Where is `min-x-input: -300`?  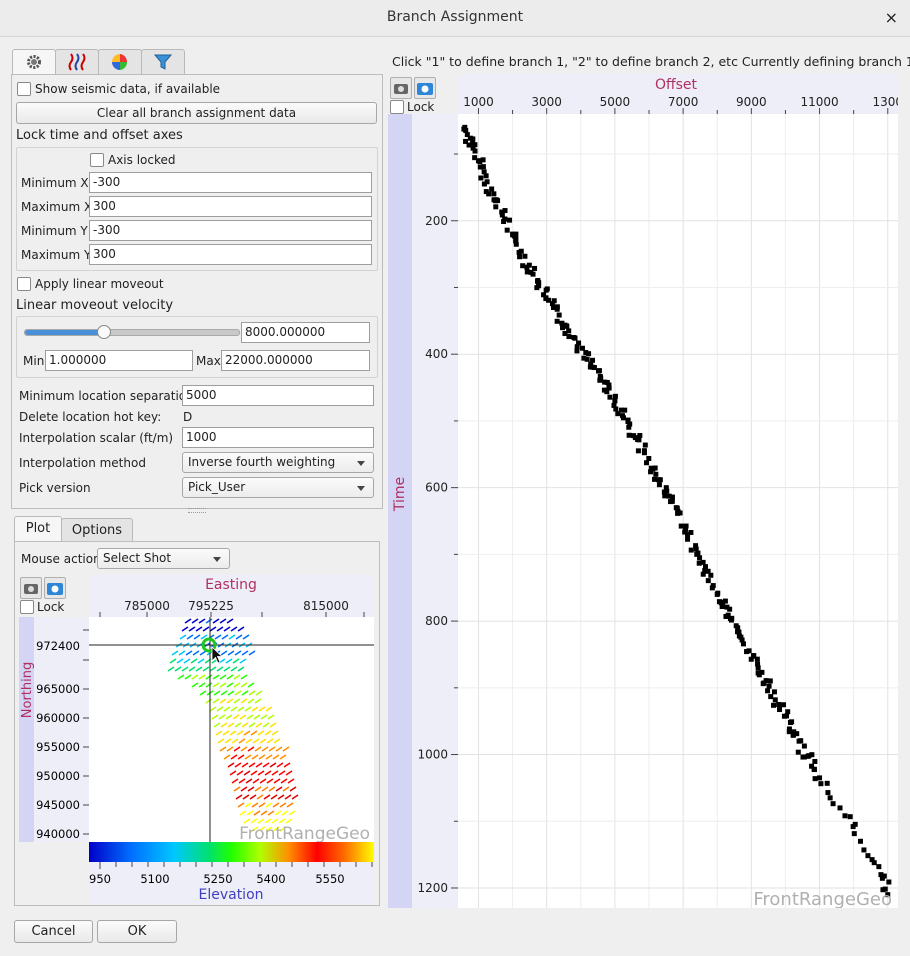
min-x-input: -300 is located at coordinates (230, 182).